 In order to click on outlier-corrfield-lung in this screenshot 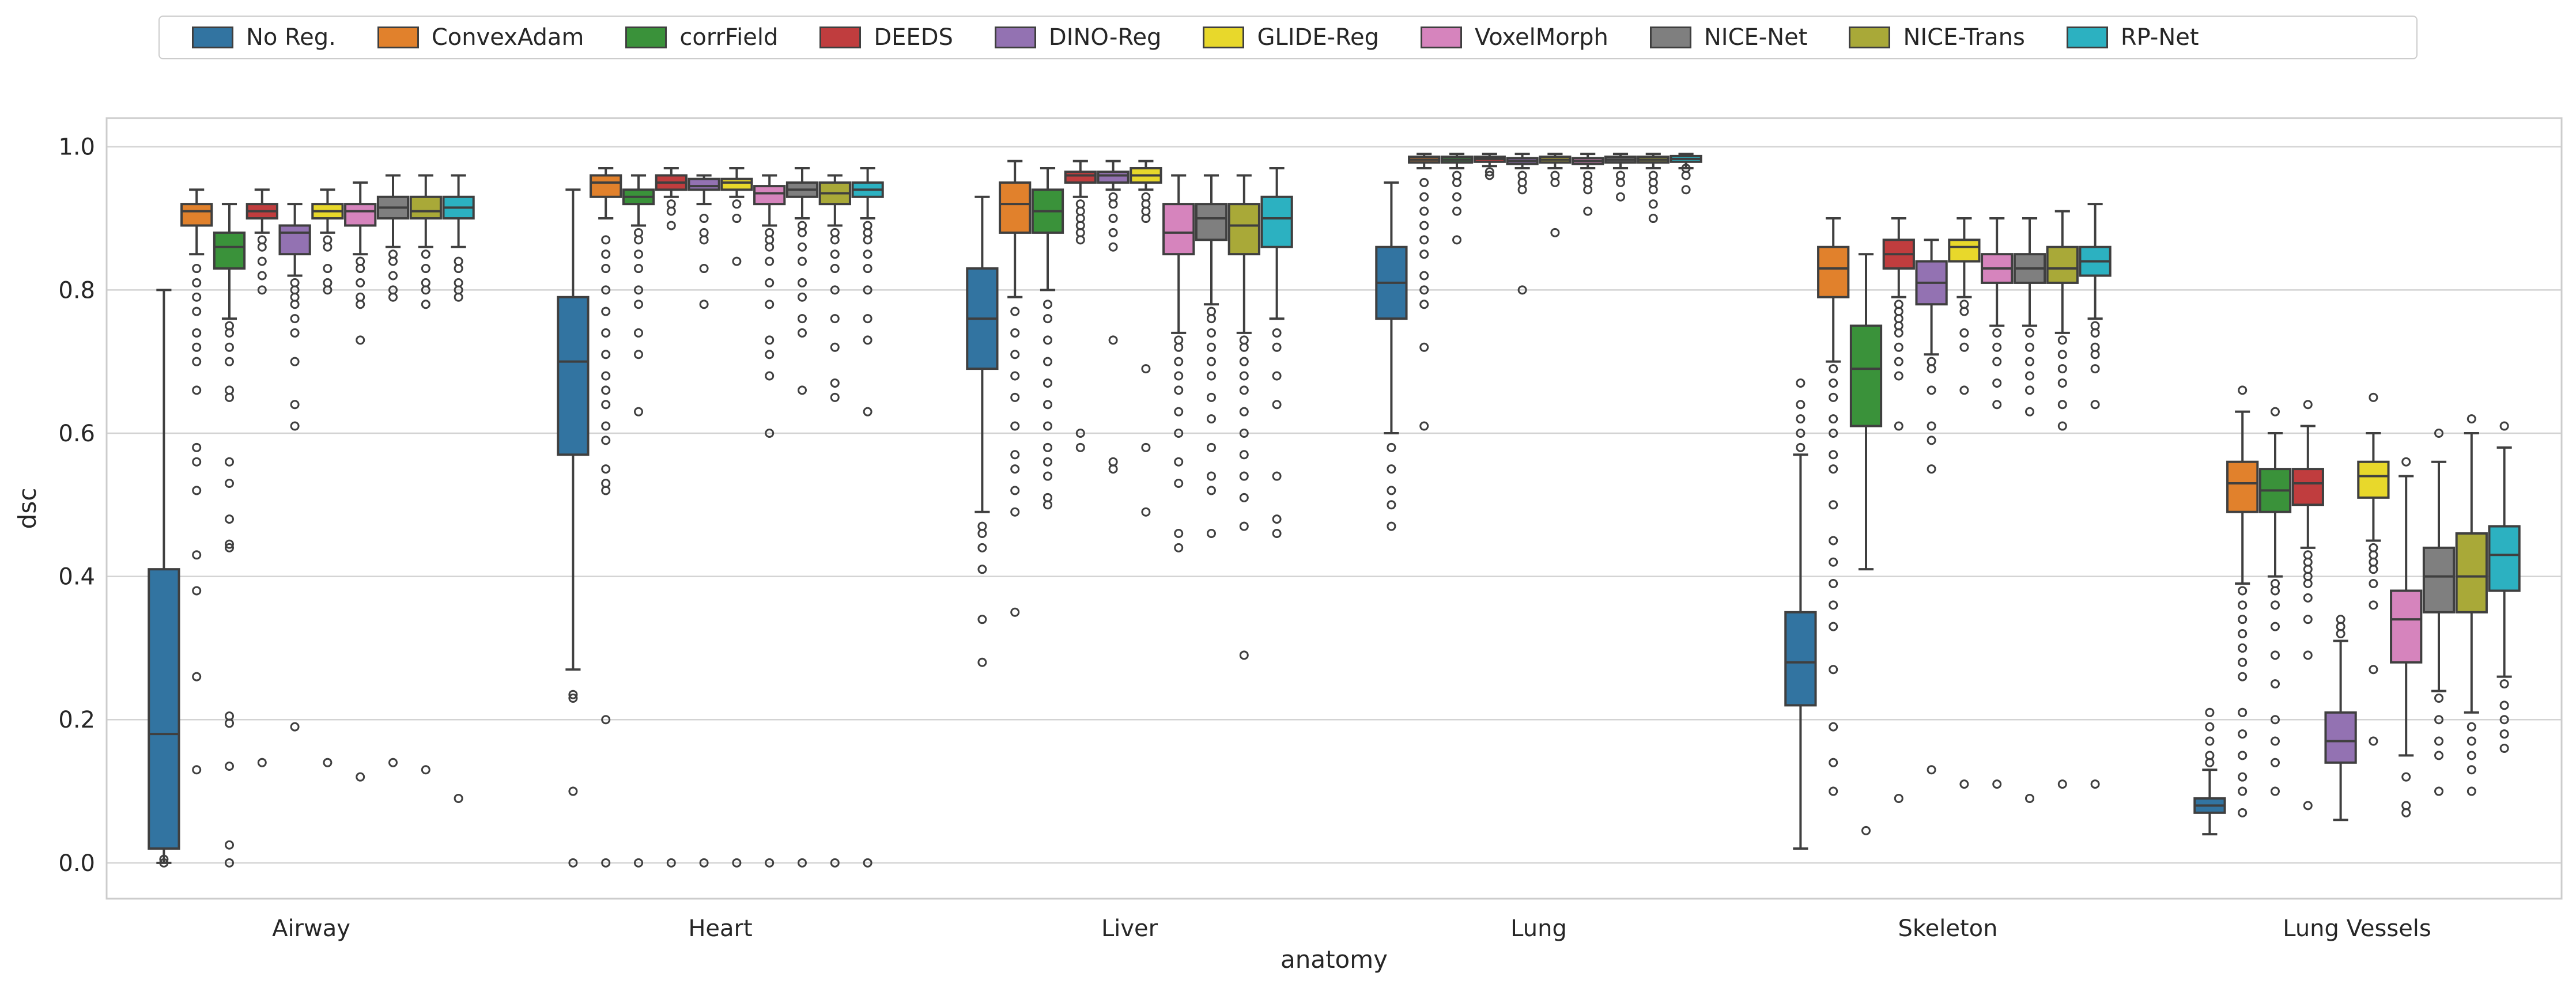, I will do `click(1456, 211)`.